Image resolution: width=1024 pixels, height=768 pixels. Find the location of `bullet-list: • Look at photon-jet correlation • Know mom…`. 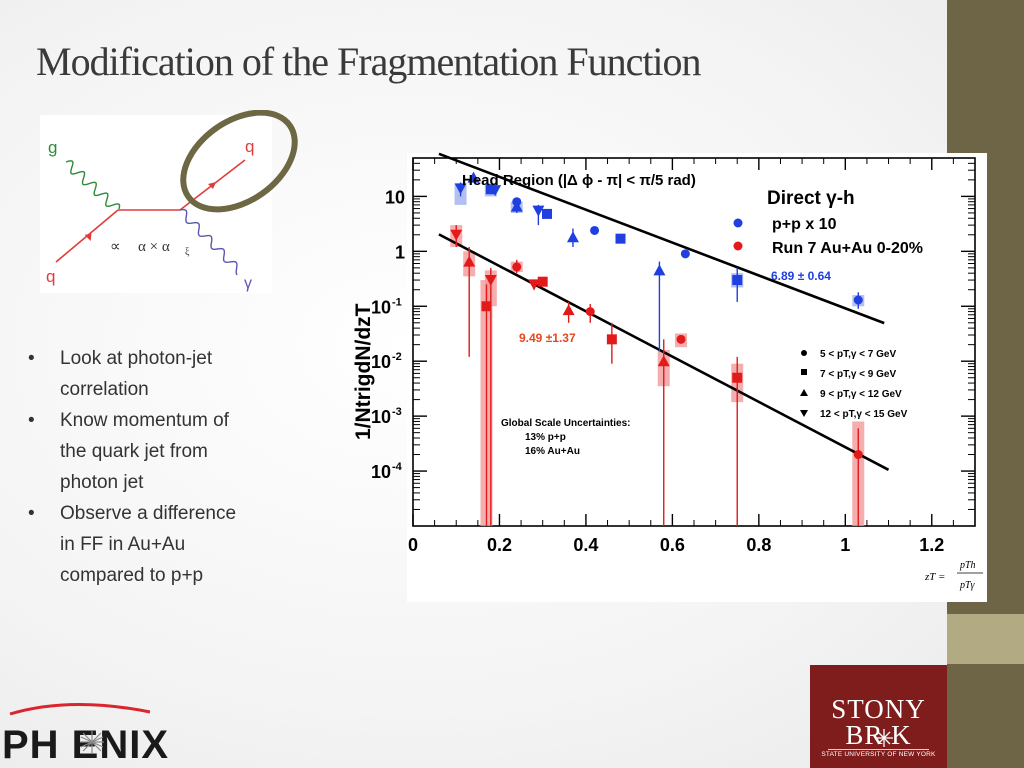

bullet-list: • Look at photon-jet correlation • Know mom… is located at coordinates (159, 467).